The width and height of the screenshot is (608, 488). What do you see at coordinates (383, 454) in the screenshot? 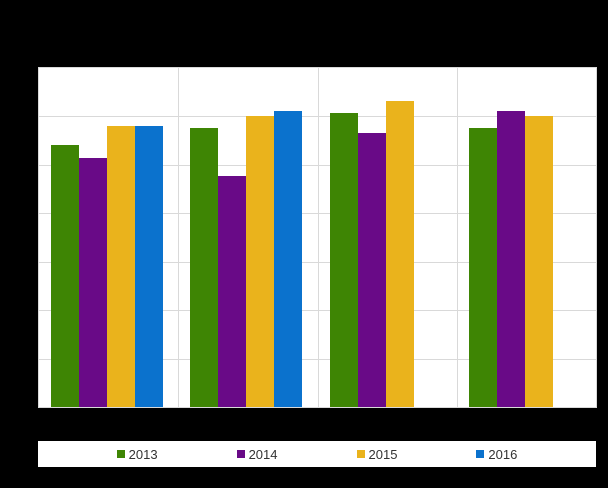
I see `legend-label-2015: 2015` at bounding box center [383, 454].